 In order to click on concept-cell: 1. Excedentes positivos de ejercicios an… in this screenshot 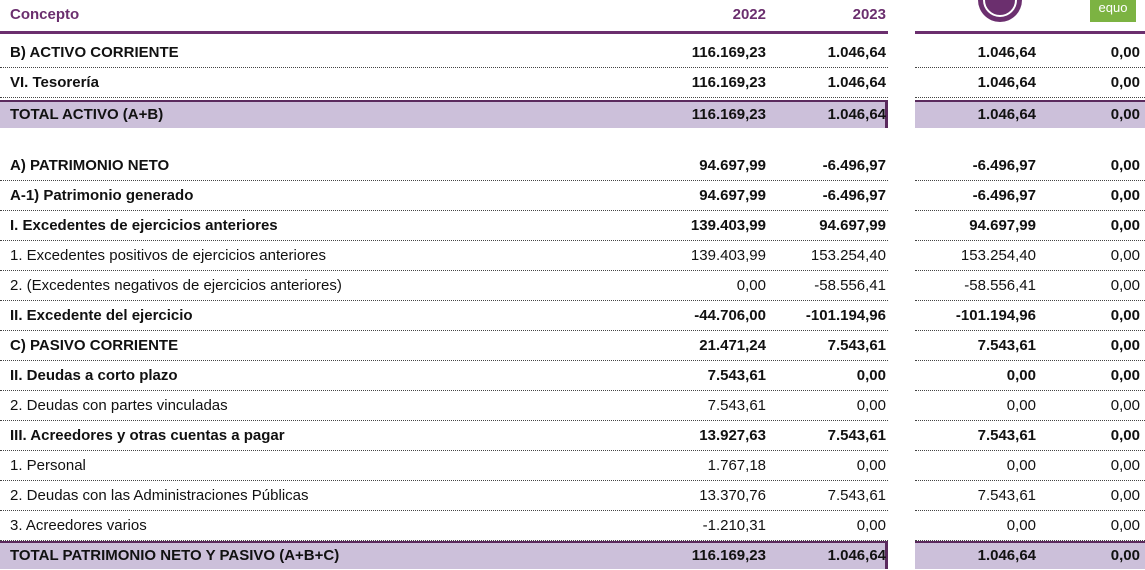, I will do `click(168, 255)`.